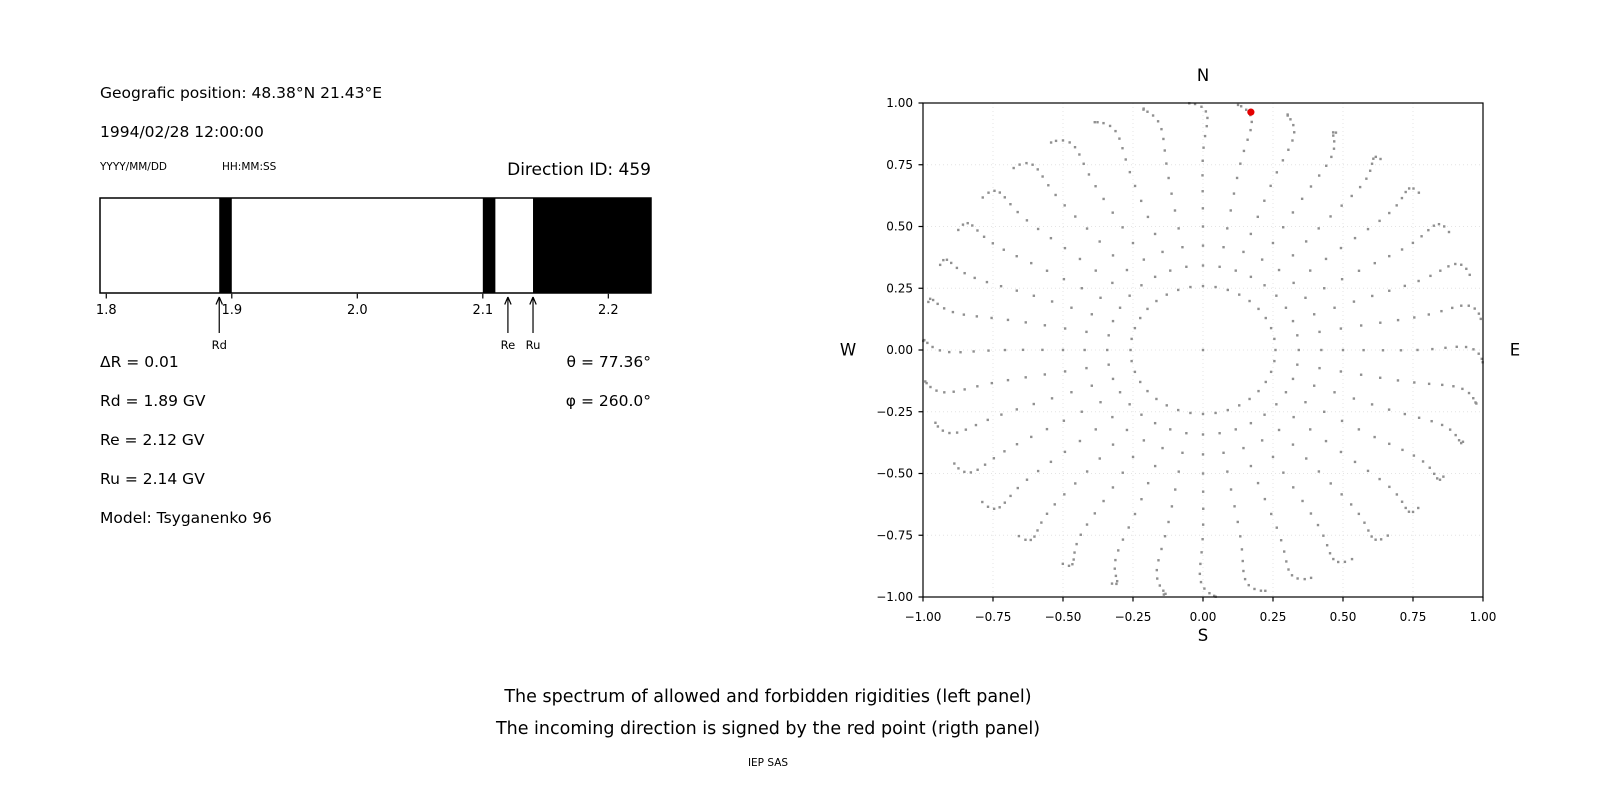 The image size is (1600, 800). Describe the element at coordinates (106, 310) in the screenshot. I see `spectrum-tick-label: 1.8` at that location.